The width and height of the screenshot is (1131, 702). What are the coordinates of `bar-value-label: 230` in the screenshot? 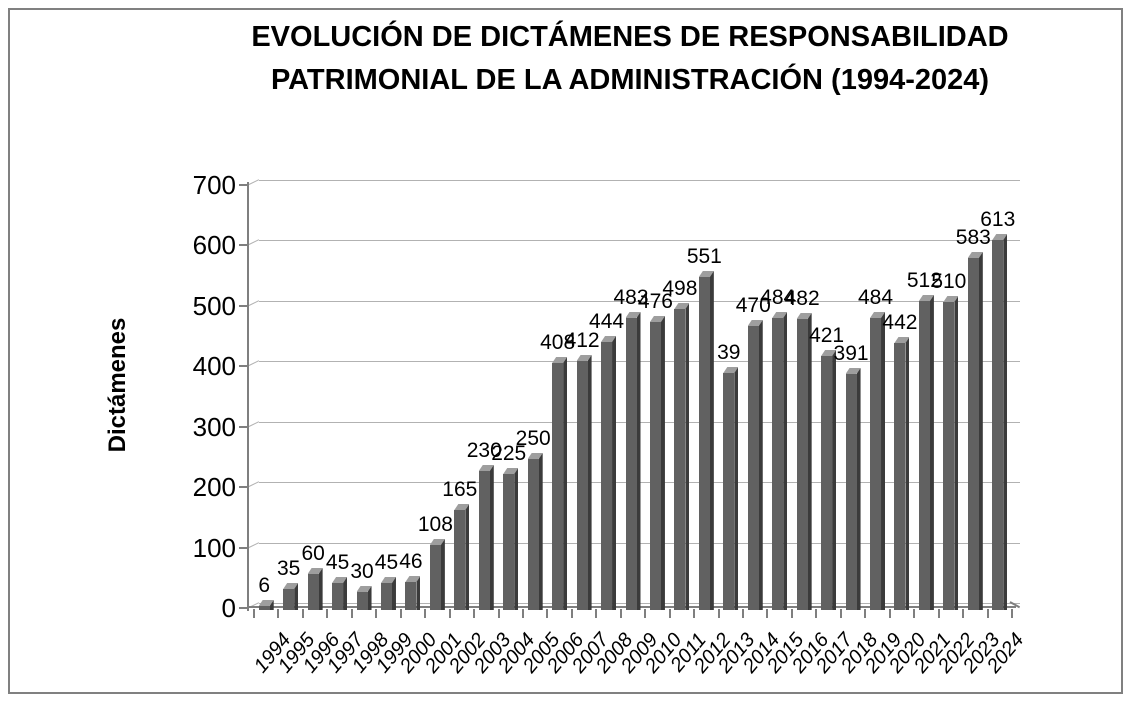 It's located at (484, 450).